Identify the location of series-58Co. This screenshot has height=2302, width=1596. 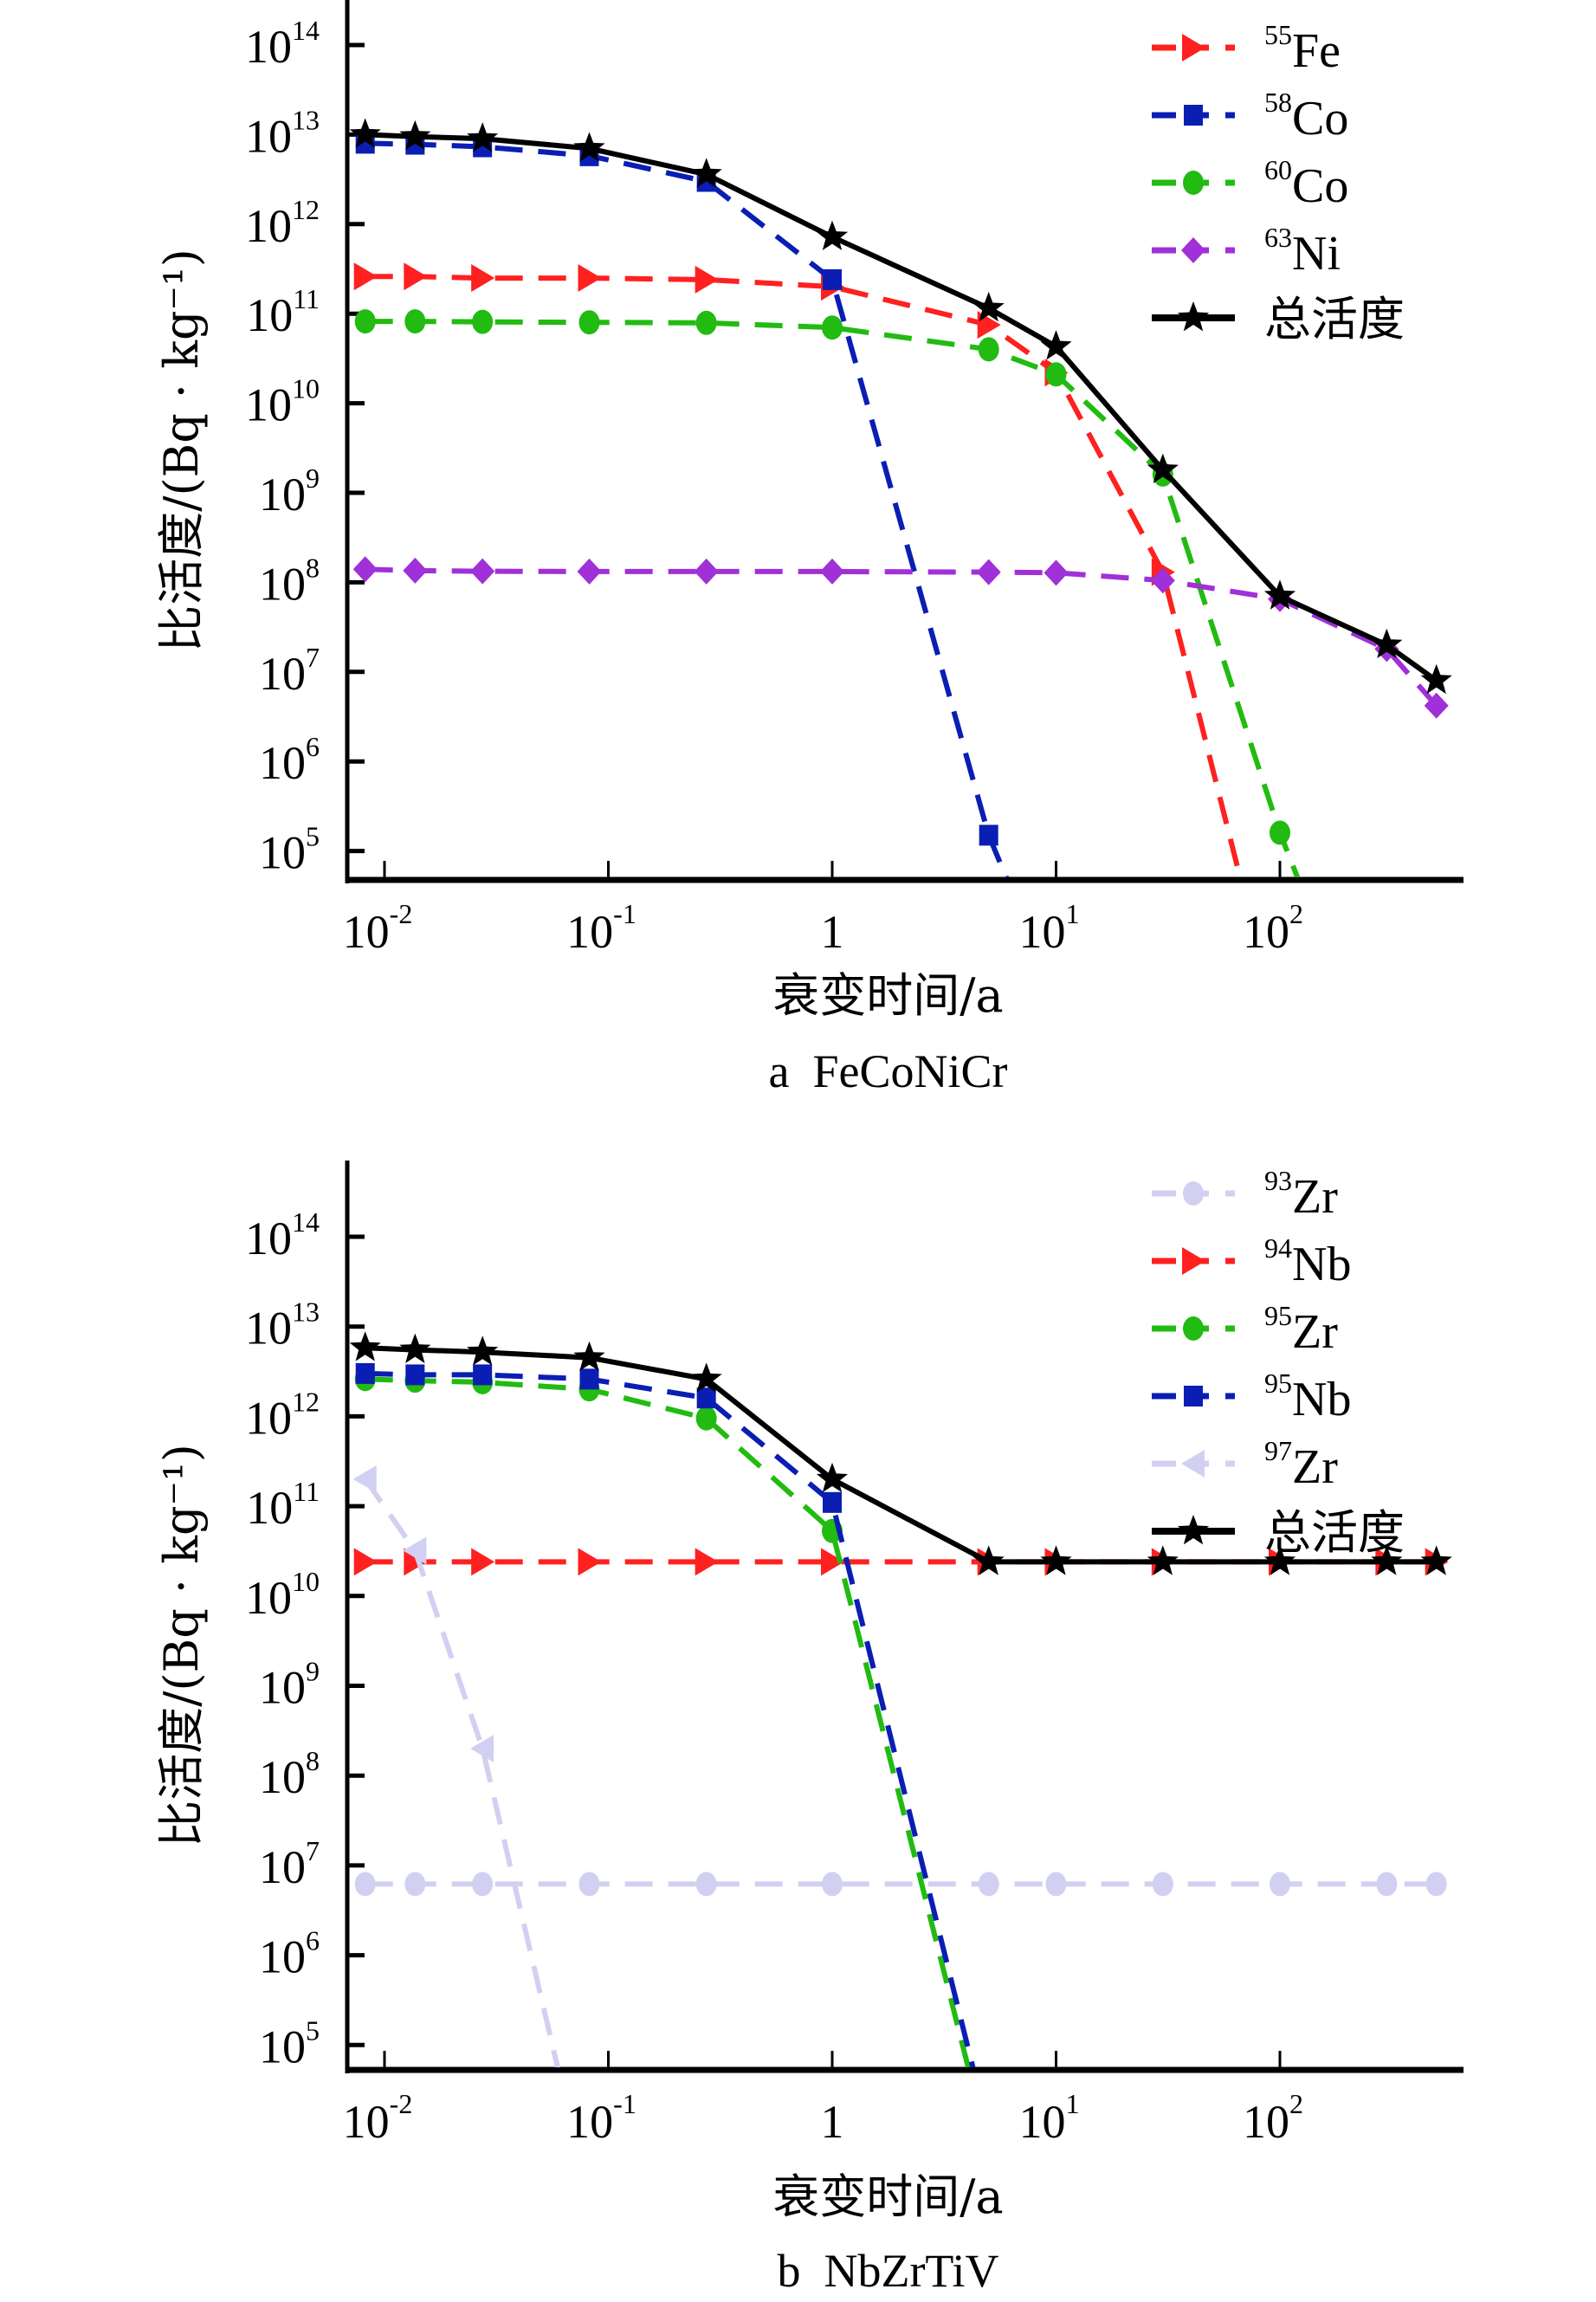
(682, 505).